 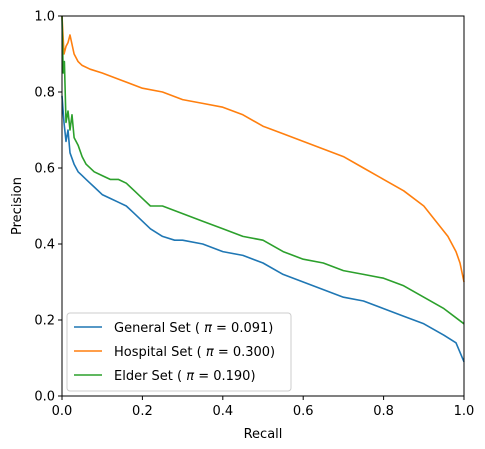 I want to click on x-tick-label: 1.0, so click(x=464, y=411).